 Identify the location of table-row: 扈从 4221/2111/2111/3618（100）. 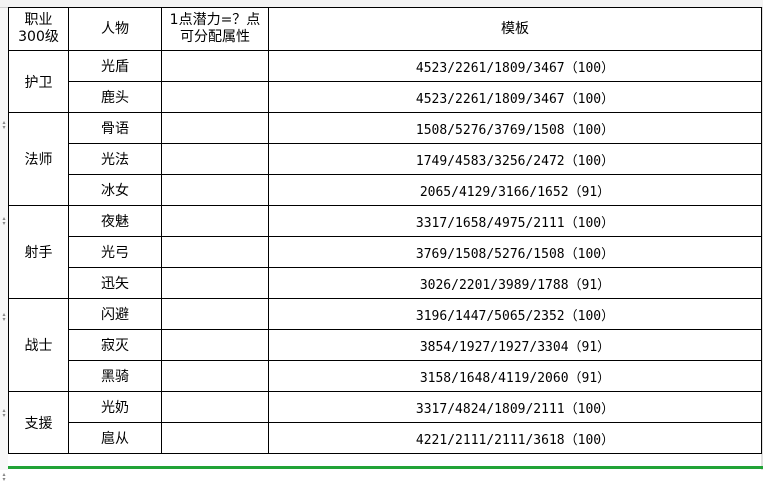
(385, 438).